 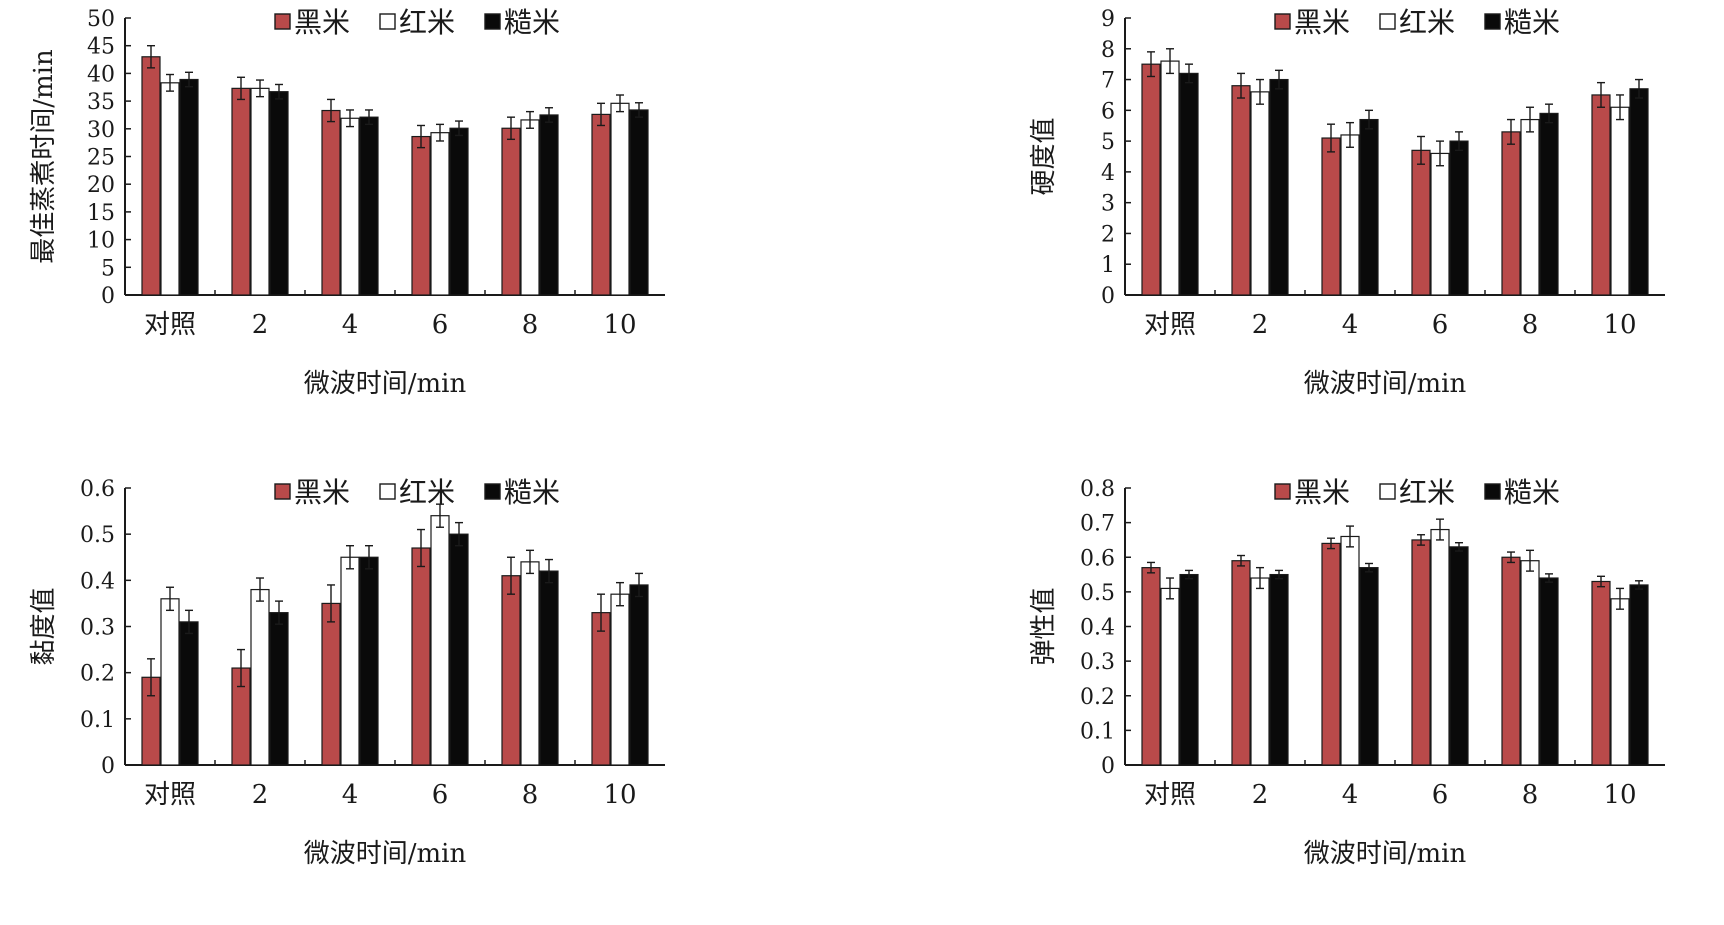 What do you see at coordinates (101, 102) in the screenshot?
I see `y-tick-label: 35` at bounding box center [101, 102].